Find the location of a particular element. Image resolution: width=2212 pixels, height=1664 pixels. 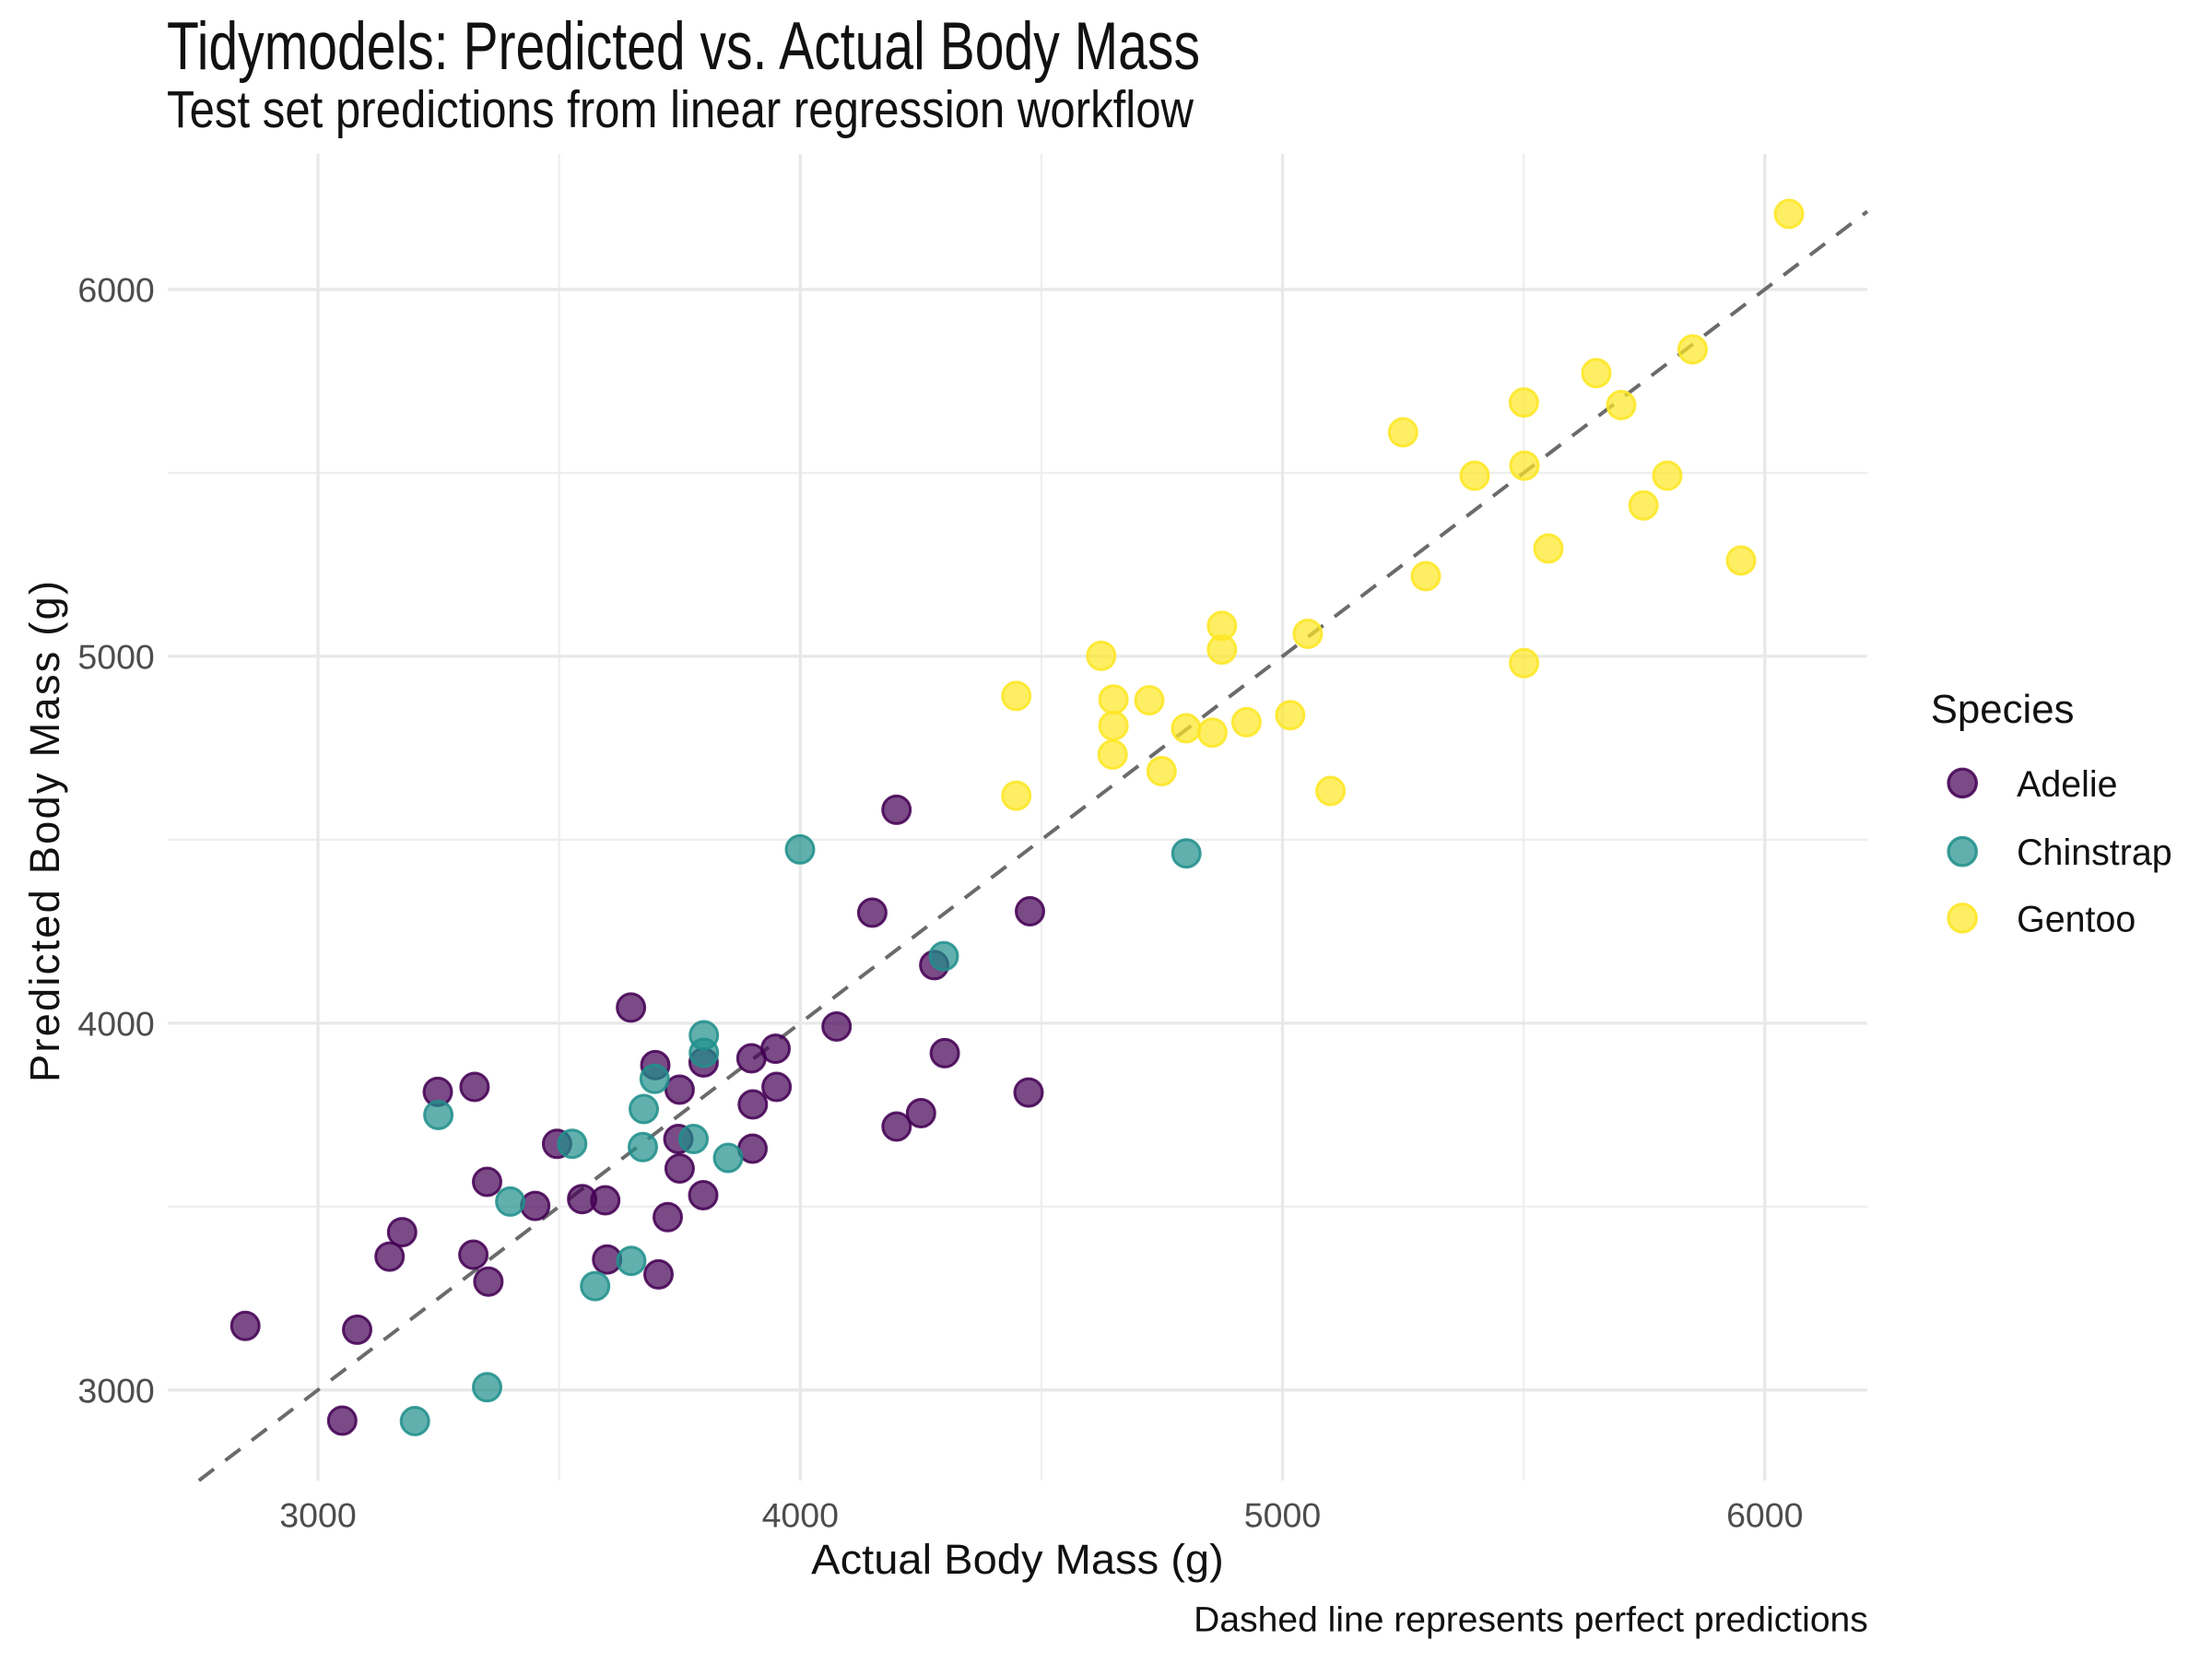

svg-text: Gentoo is located at coordinates (2076, 919).